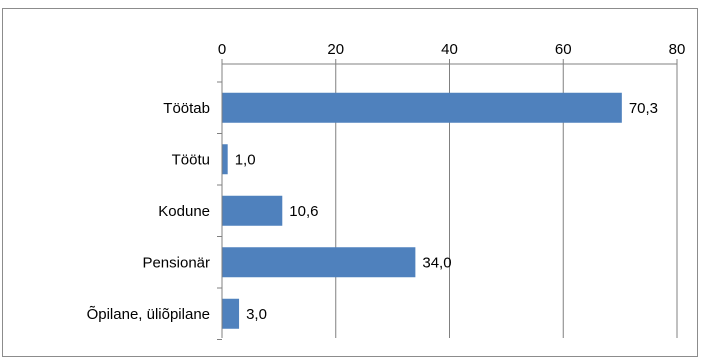 This screenshot has width=706, height=363. I want to click on value-label: 34,0, so click(436, 262).